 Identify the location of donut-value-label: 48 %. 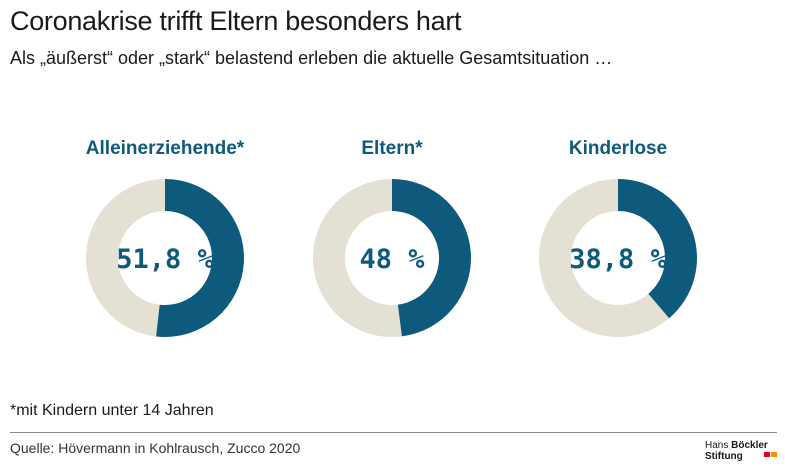
(392, 259).